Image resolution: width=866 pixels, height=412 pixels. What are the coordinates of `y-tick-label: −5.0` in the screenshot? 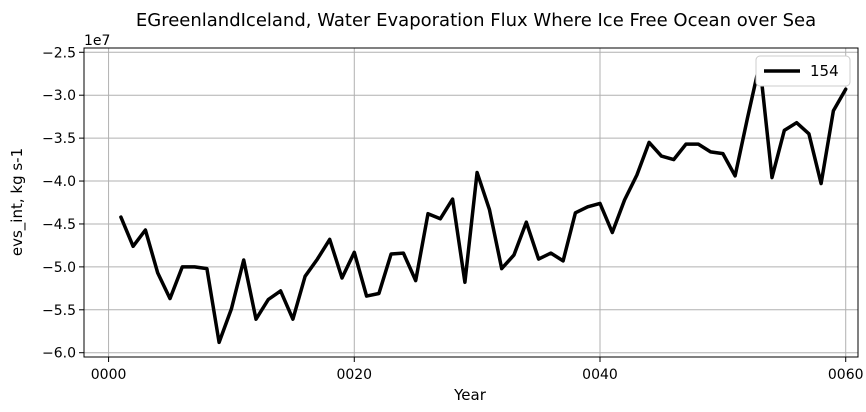 It's located at (59, 268).